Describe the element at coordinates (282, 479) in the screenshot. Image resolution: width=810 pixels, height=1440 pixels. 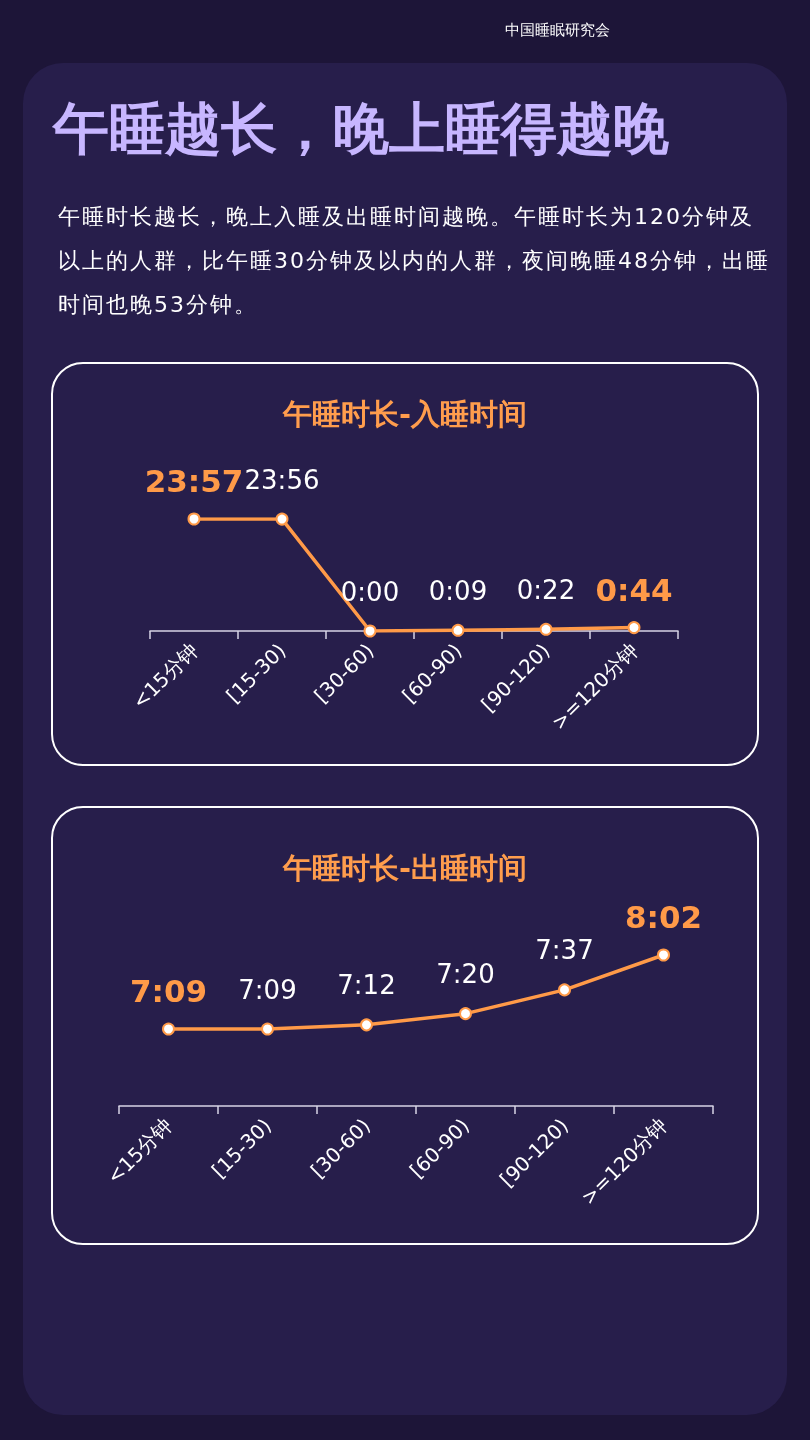
I see `data-label: 23:56` at that location.